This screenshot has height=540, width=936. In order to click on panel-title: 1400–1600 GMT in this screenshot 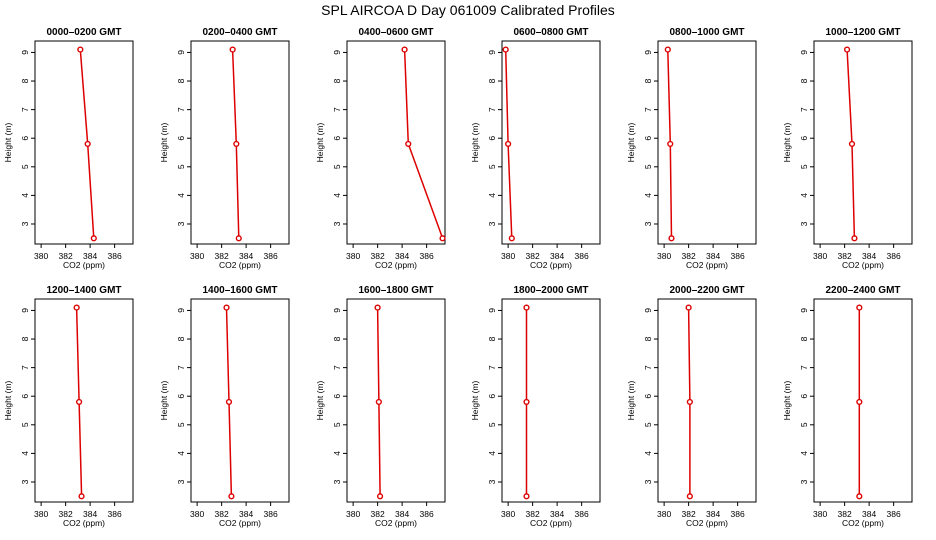, I will do `click(239, 290)`.